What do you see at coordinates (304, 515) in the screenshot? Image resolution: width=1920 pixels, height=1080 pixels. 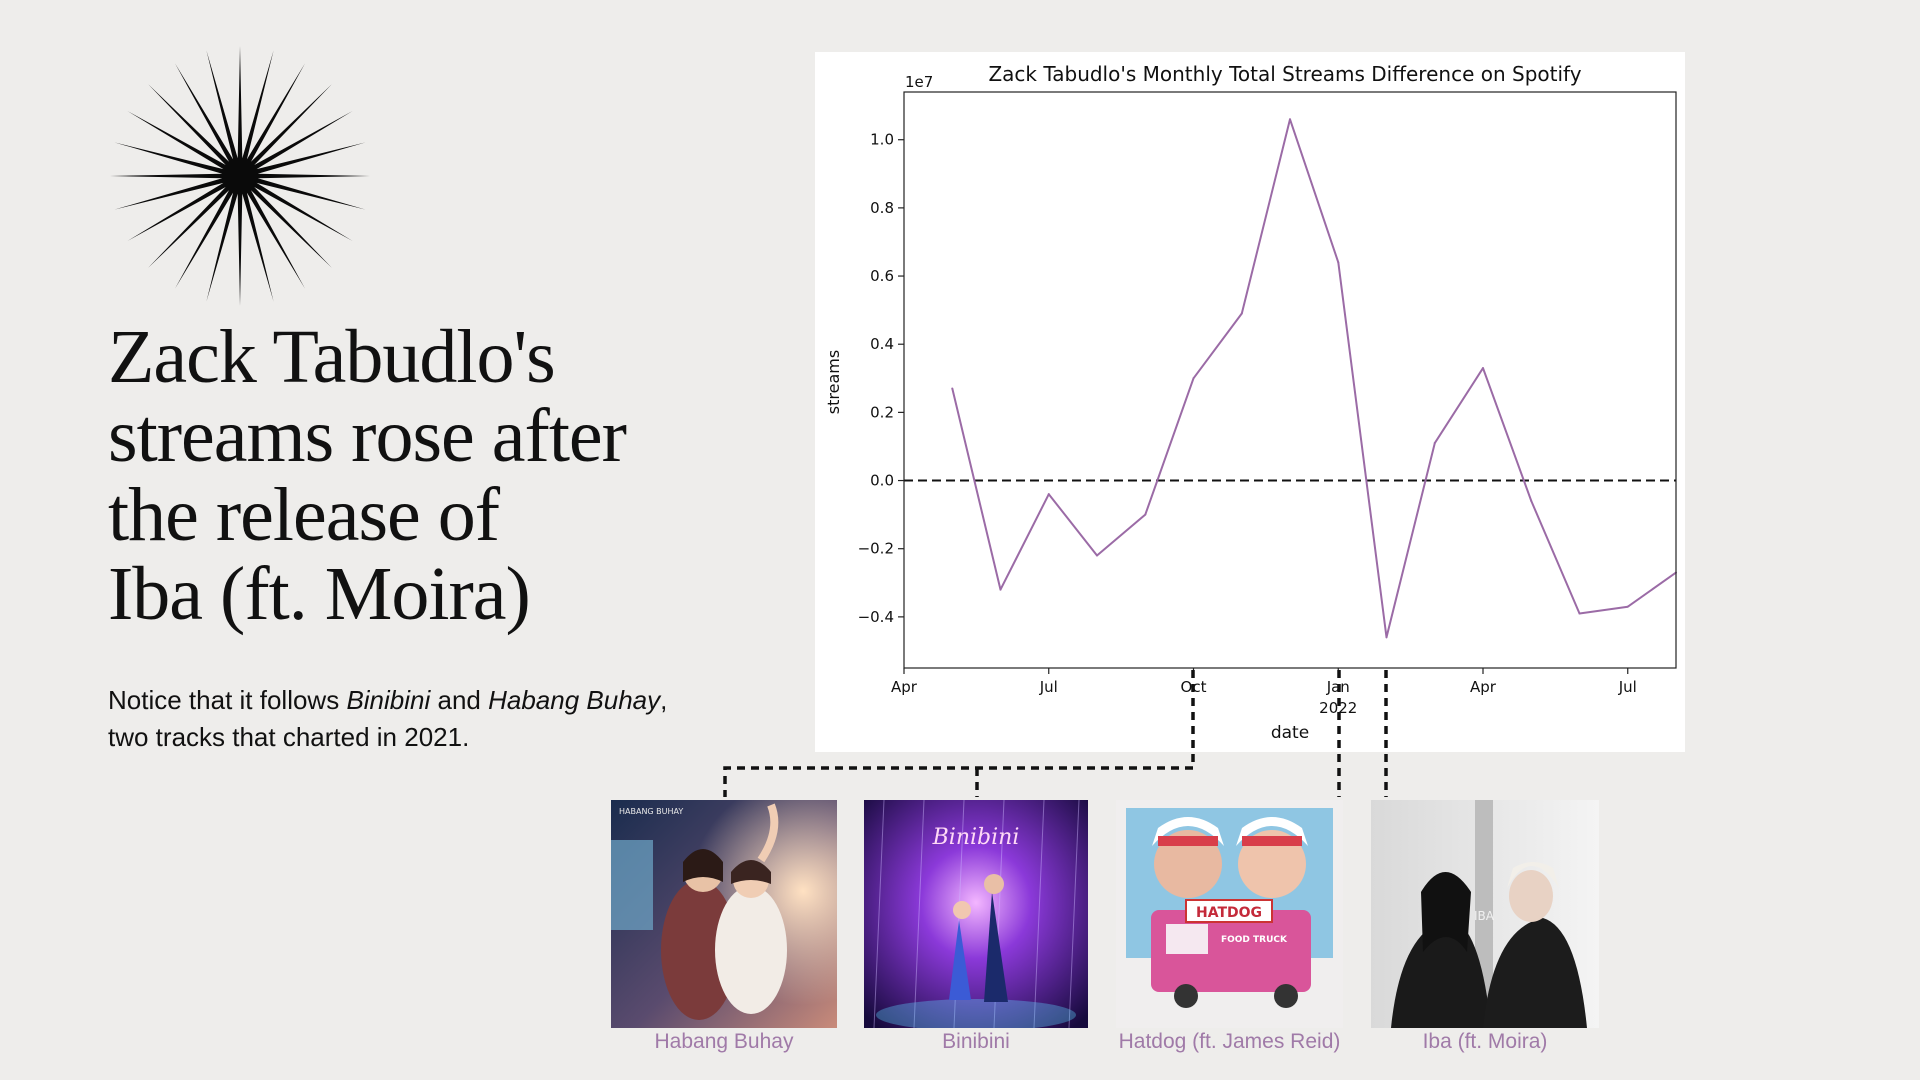 I see `headline-line-3: the release of` at bounding box center [304, 515].